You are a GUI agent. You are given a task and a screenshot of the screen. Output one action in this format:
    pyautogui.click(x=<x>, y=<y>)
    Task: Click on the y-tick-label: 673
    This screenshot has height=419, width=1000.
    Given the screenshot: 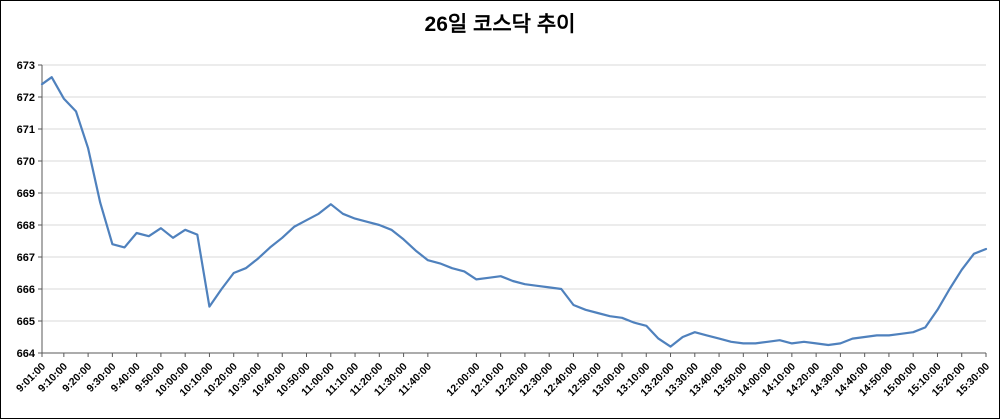 What is the action you would take?
    pyautogui.click(x=26, y=66)
    